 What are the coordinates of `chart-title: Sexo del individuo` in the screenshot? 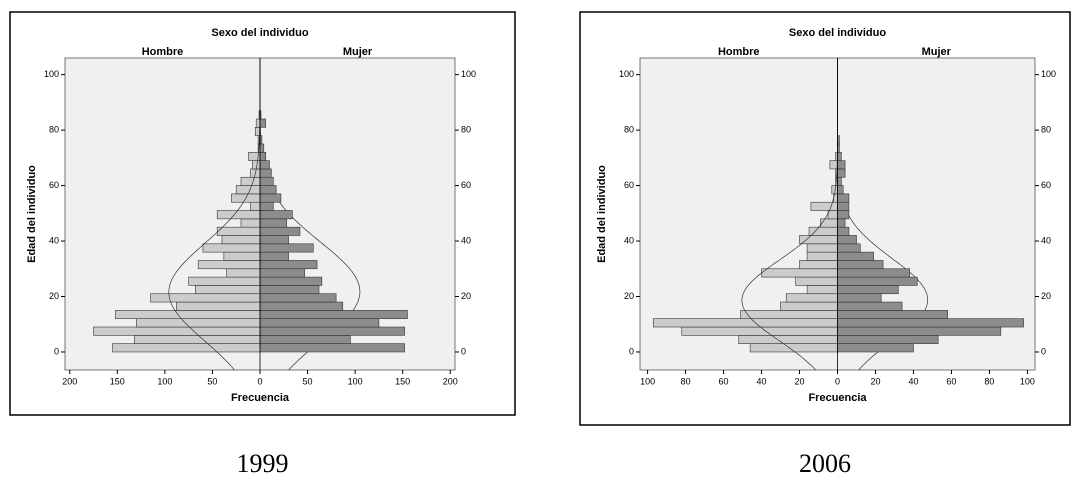 It's located at (837, 33).